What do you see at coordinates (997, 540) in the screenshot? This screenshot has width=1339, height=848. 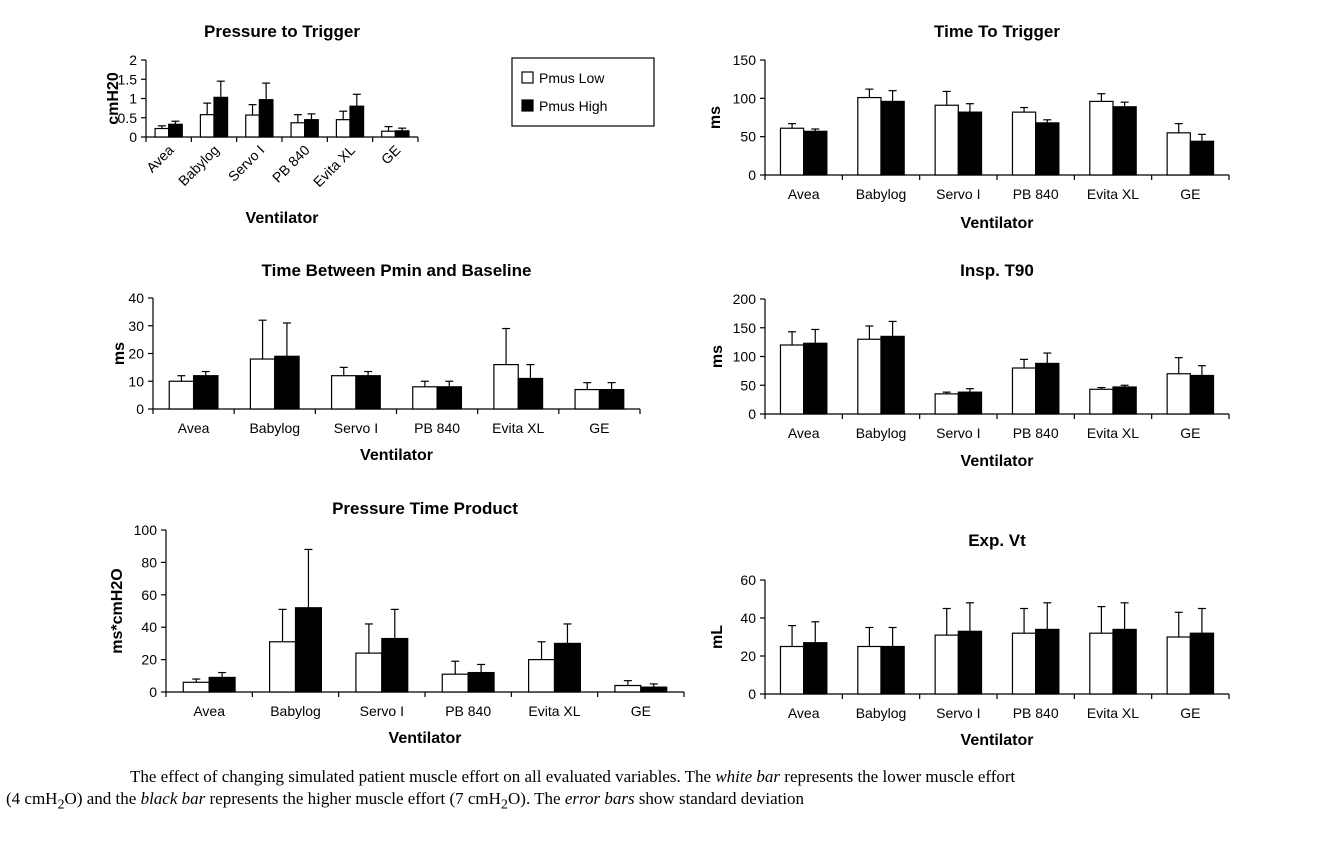 I see `chart-title: Exp. Vt` at bounding box center [997, 540].